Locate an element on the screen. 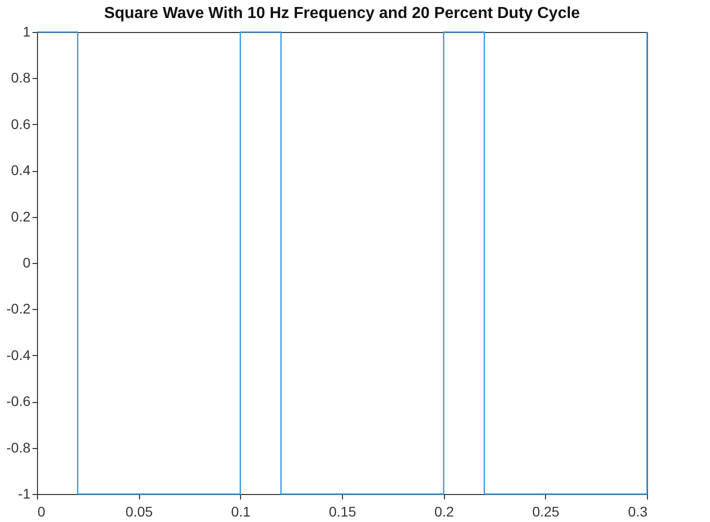  chart-title: Square Wave With 10 Hz Frequency and 20 Percent Duty Cycle is located at coordinates (342, 13).